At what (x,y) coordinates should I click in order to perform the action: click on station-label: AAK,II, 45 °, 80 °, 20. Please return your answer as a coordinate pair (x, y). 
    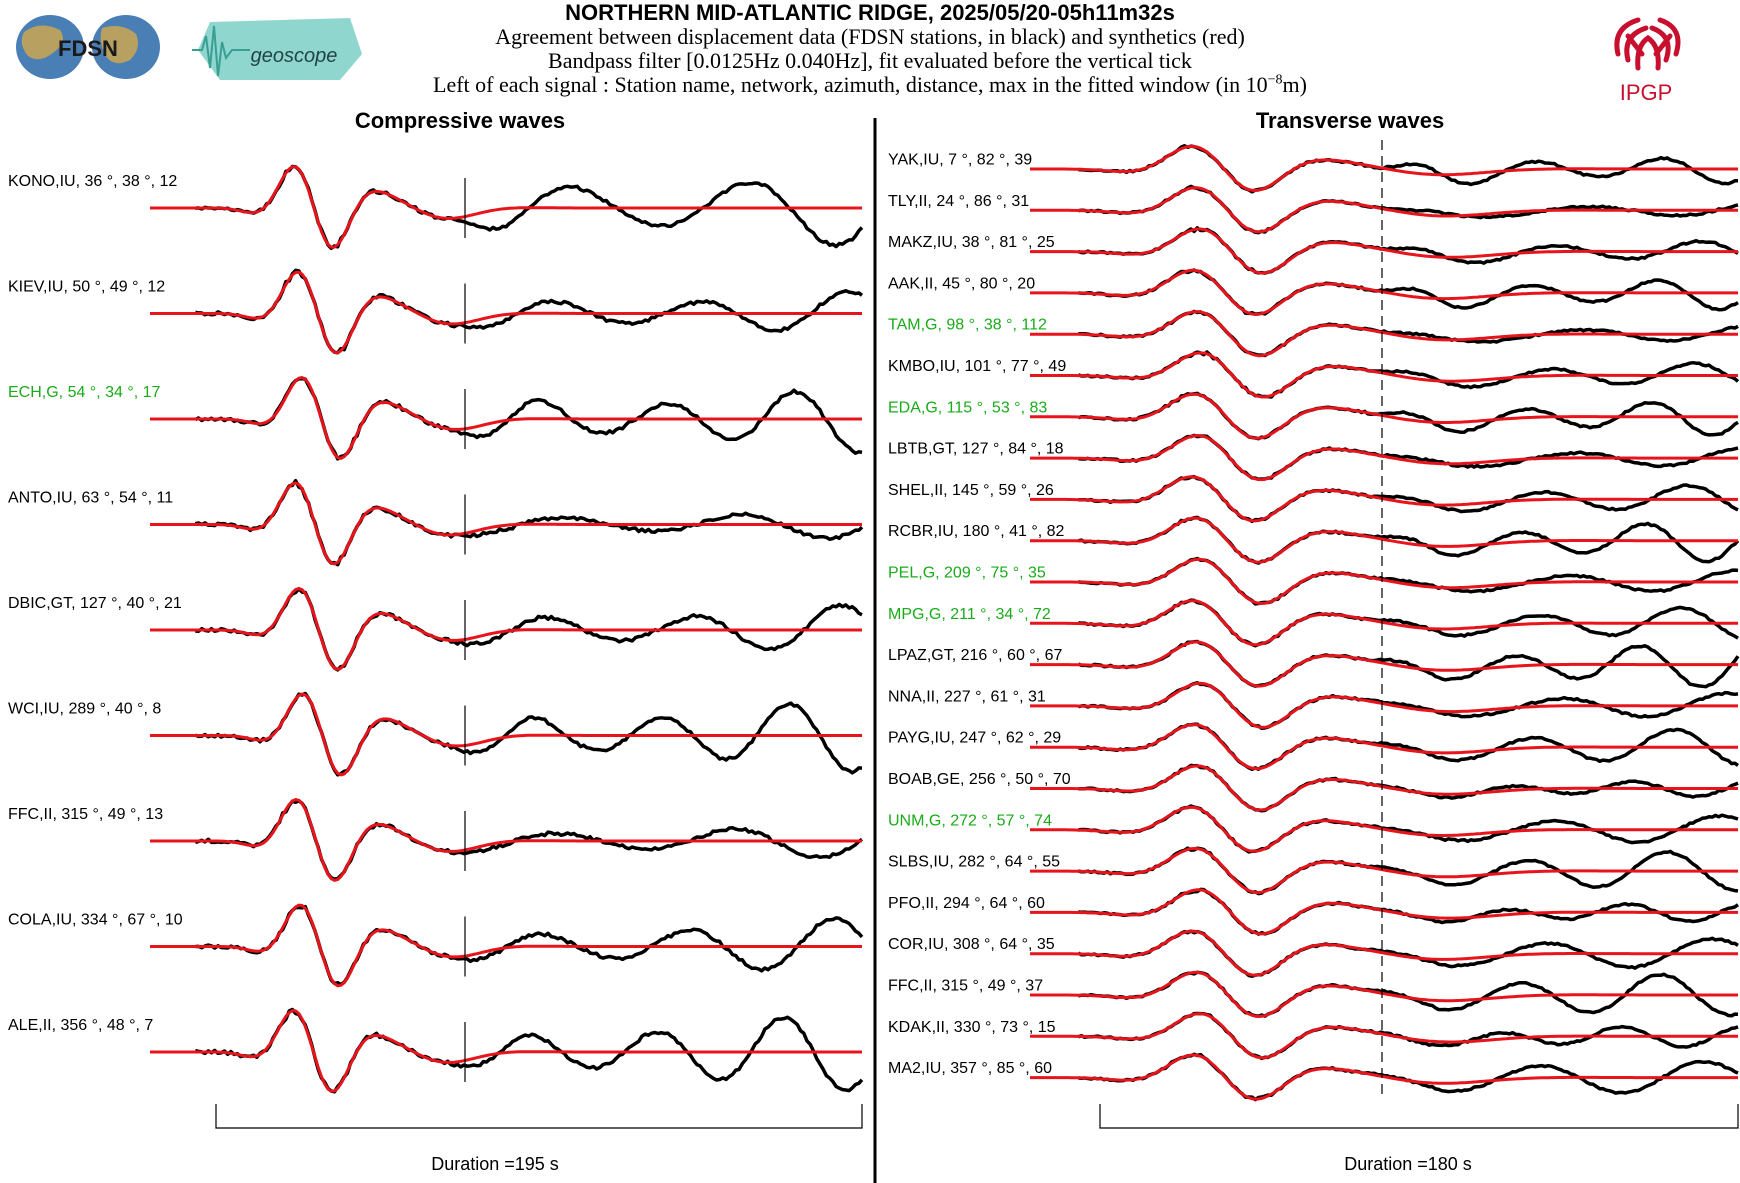
    Looking at the image, I should click on (961, 283).